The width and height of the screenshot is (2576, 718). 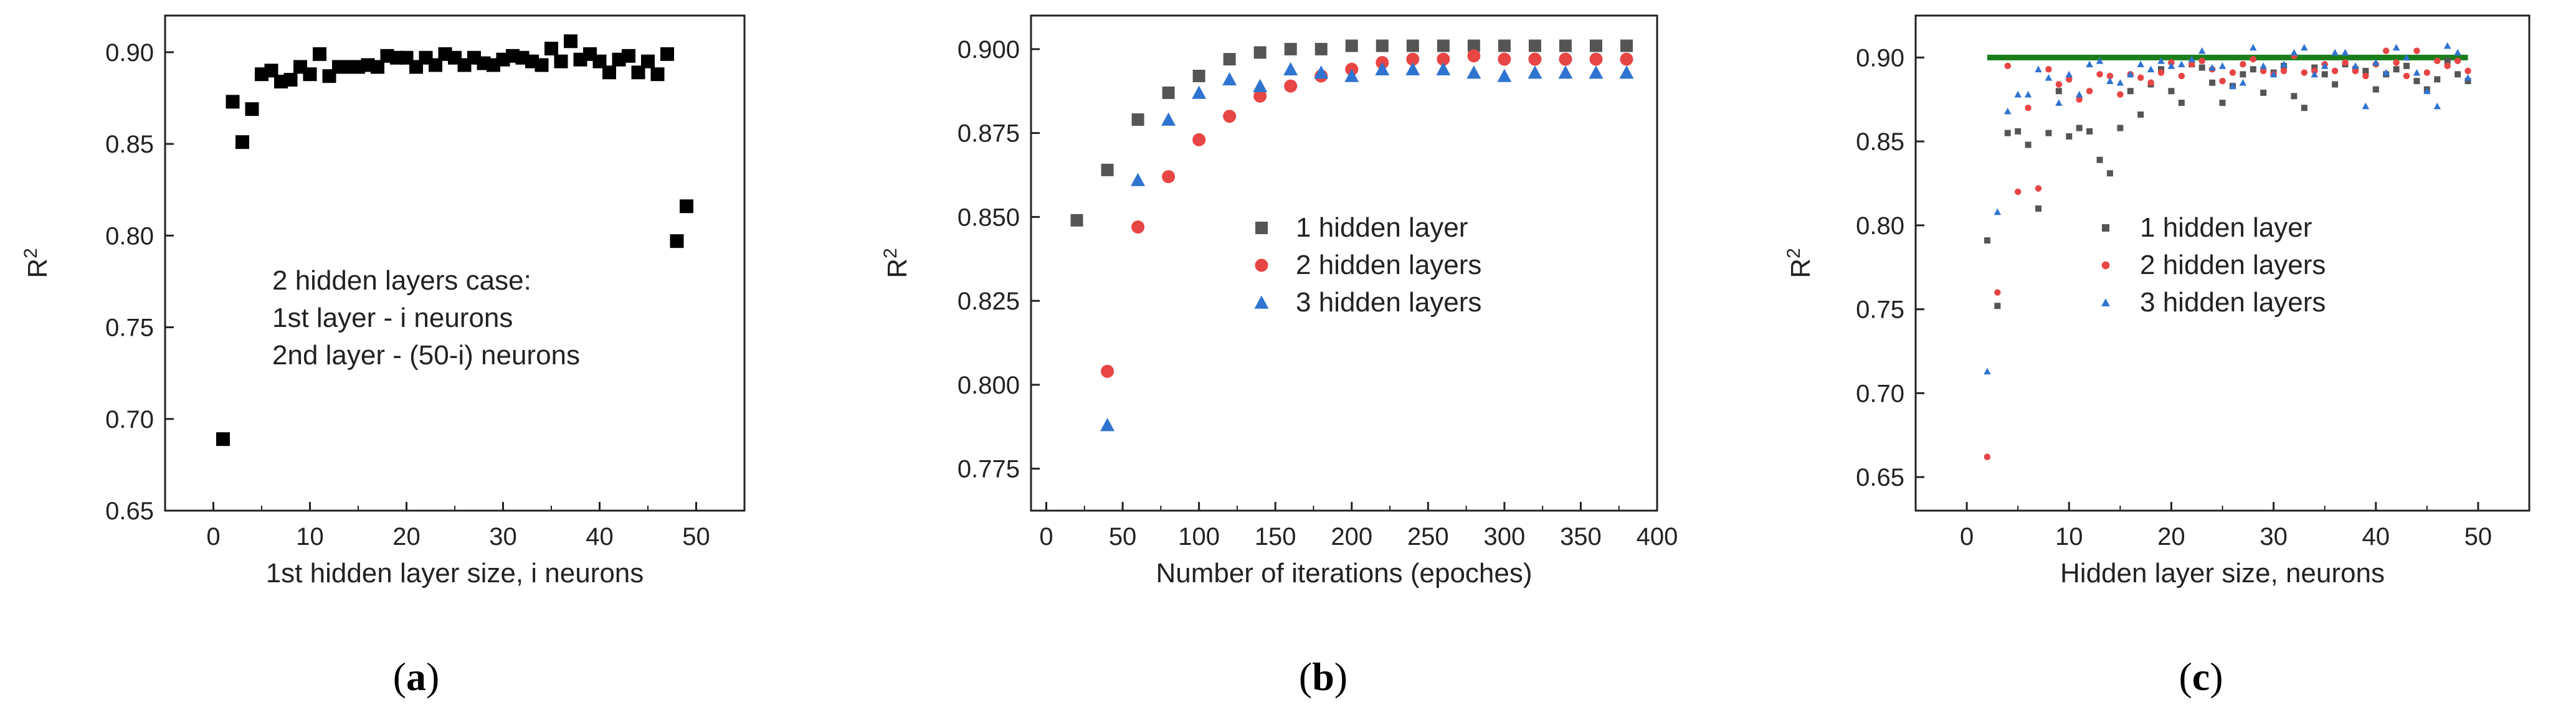 What do you see at coordinates (2233, 302) in the screenshot?
I see `legend-label-c-s3: 3 hidden layers` at bounding box center [2233, 302].